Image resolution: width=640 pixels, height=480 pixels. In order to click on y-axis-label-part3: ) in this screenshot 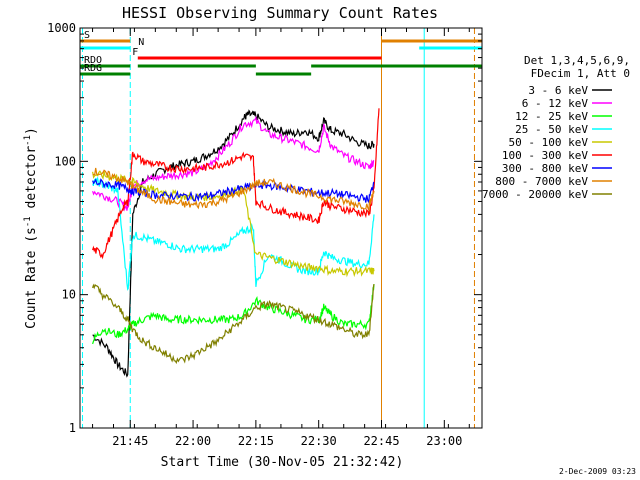, I will do `click(31, 131)`.